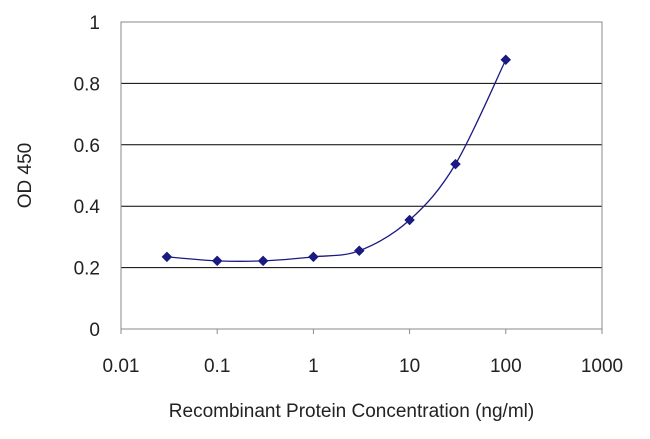 The height and width of the screenshot is (439, 650). I want to click on y-tick-label-3: 0.6, so click(87, 146).